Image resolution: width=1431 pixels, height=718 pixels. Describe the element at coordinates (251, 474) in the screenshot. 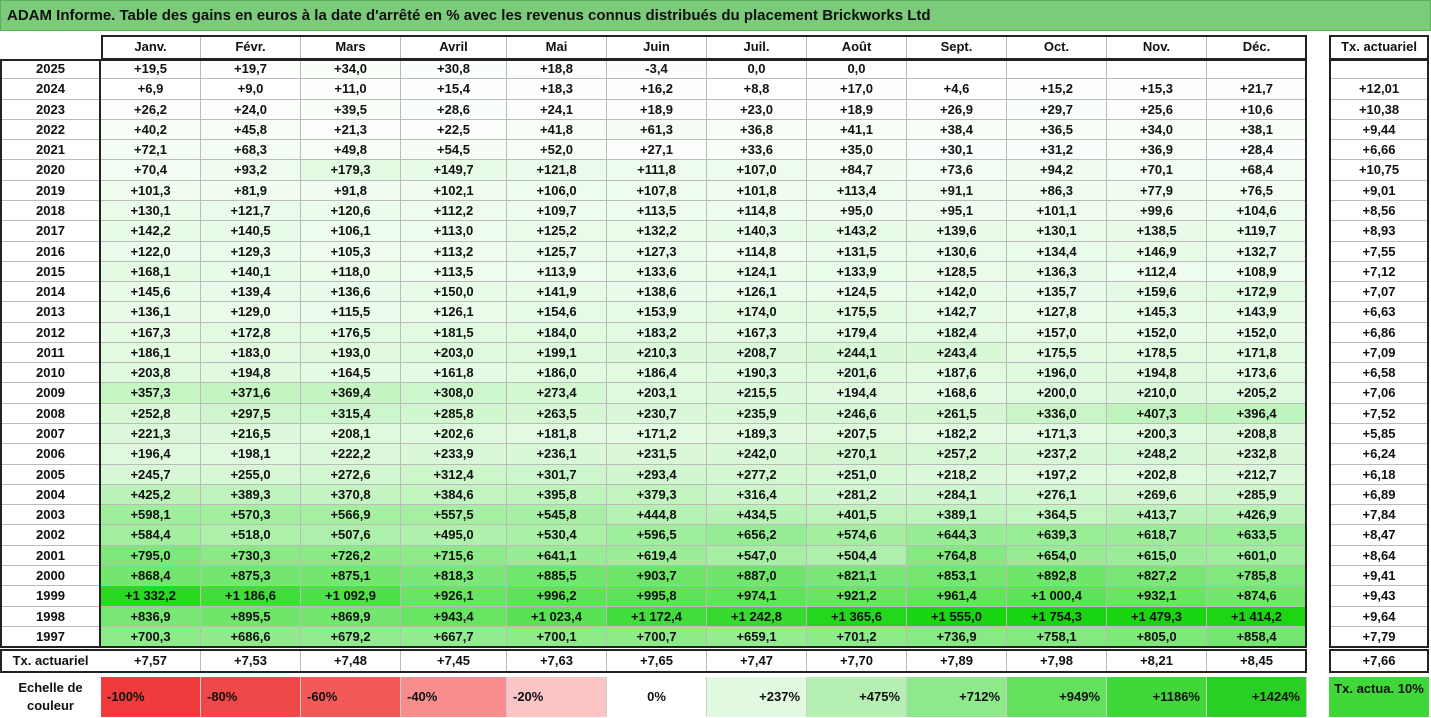

I see `gain-cell: +255,0` at that location.